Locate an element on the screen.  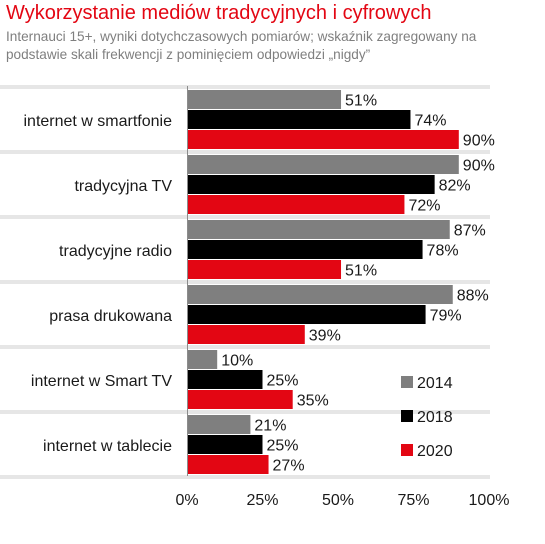
data-label: 79% is located at coordinates (446, 316).